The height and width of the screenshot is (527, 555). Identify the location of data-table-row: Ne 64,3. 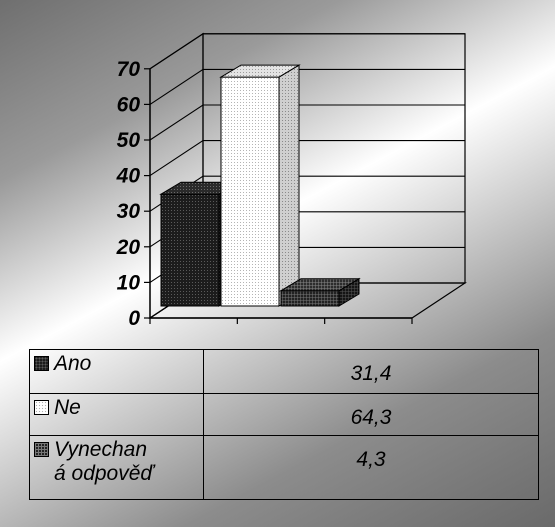
(284, 414).